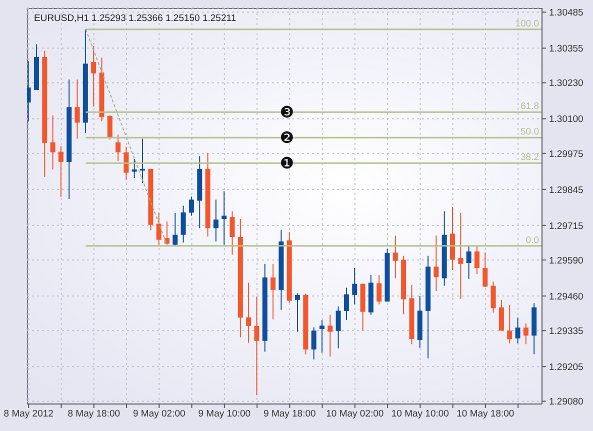 The image size is (593, 431). What do you see at coordinates (566, 331) in the screenshot?
I see `y-tick-label: 1.29335` at bounding box center [566, 331].